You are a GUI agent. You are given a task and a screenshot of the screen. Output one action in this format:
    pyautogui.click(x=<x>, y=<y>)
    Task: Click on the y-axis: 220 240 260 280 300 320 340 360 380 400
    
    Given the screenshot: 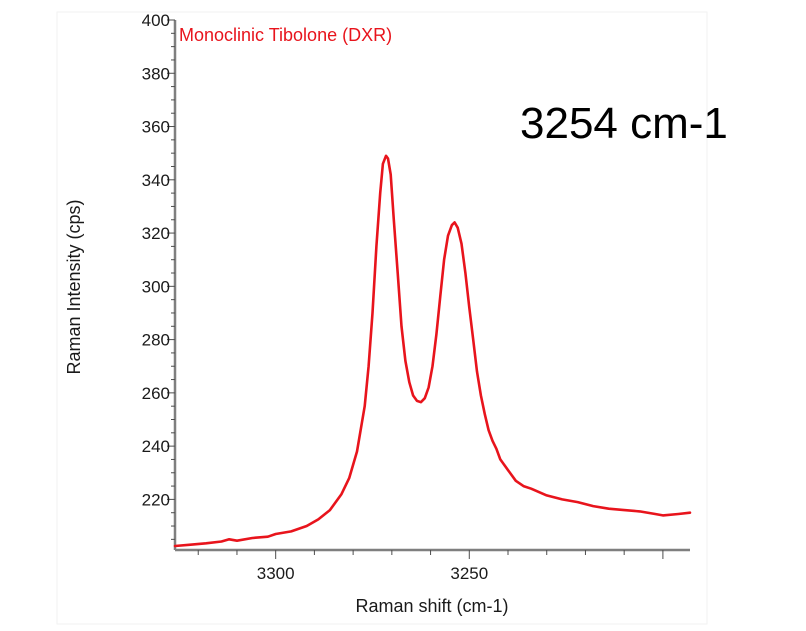 What is the action you would take?
    pyautogui.click(x=159, y=280)
    